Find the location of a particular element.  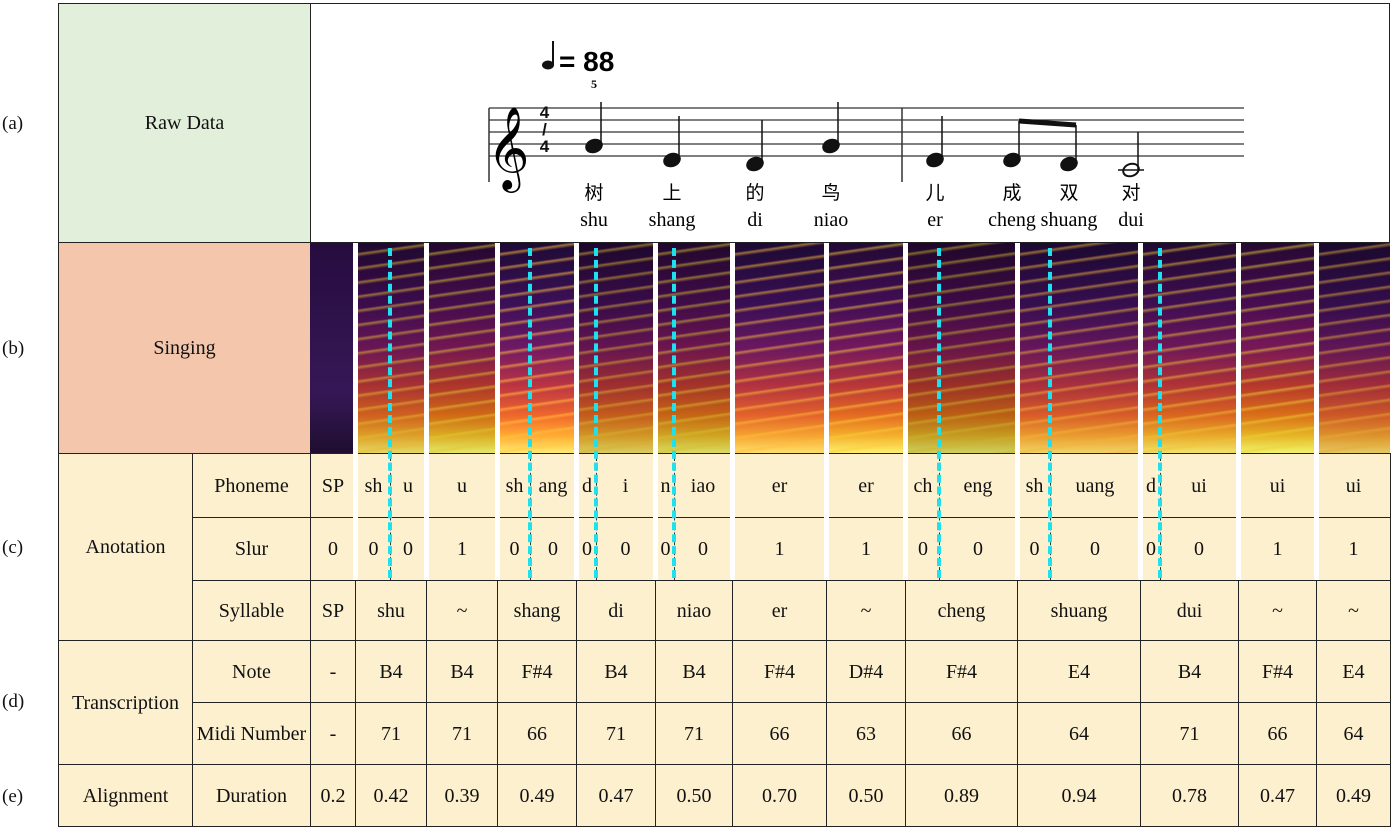

phoneme-label: Phoneme is located at coordinates (251, 485).